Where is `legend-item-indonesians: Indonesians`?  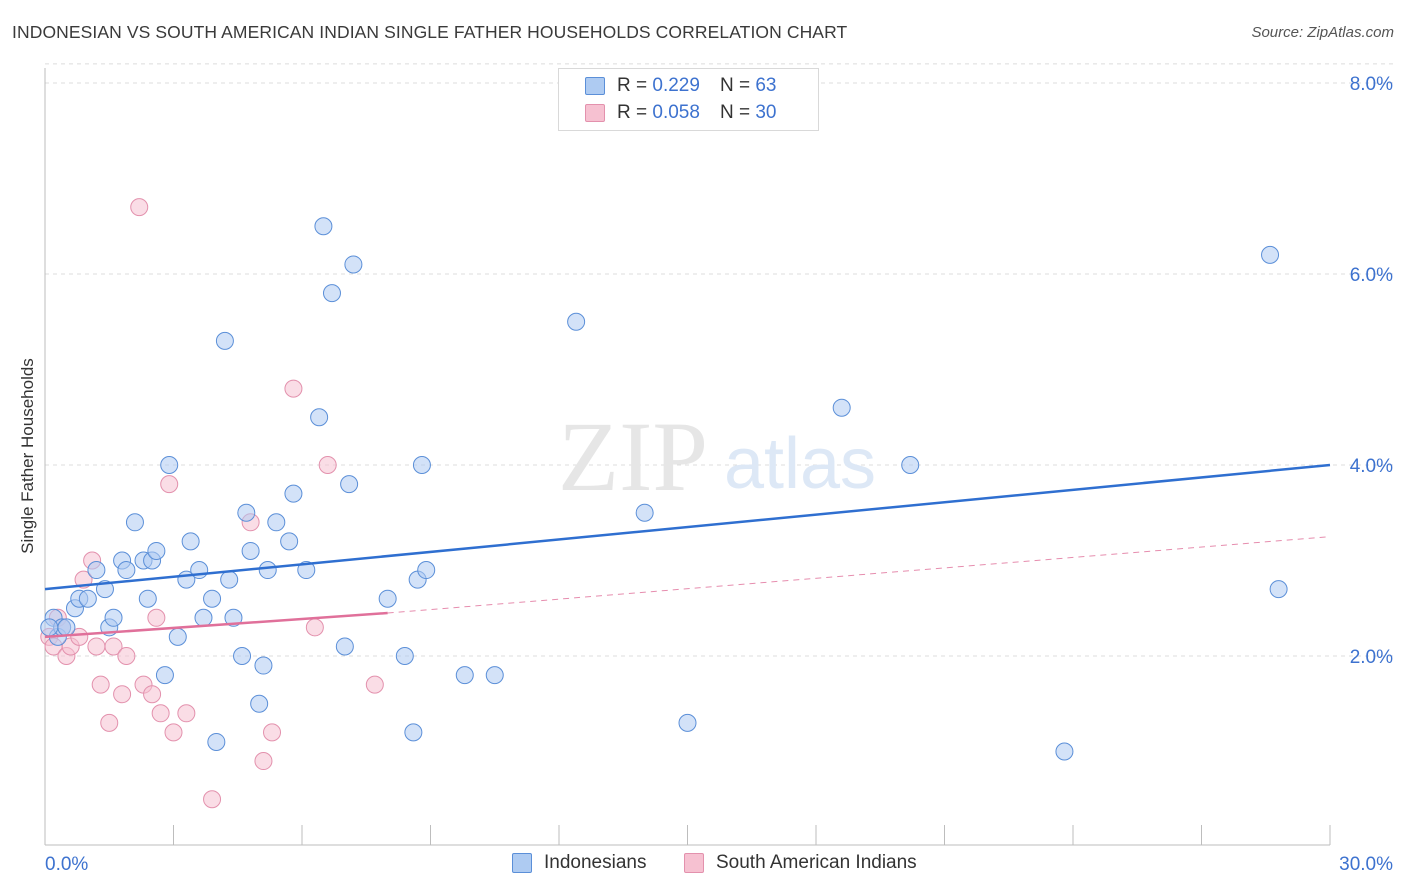 legend-item-indonesians: Indonesians is located at coordinates (579, 863).